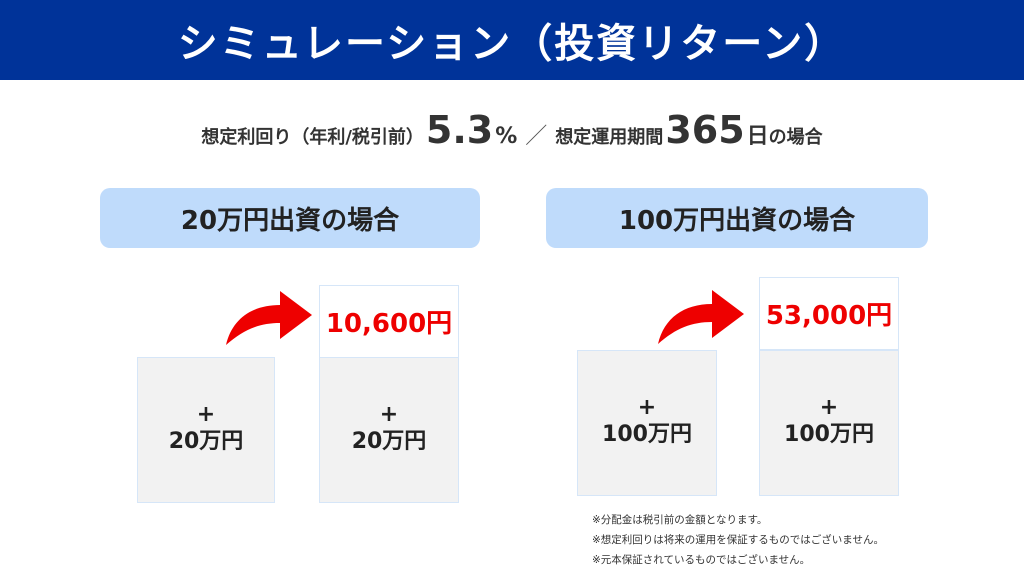 This screenshot has width=1024, height=574. Describe the element at coordinates (459, 130) in the screenshot. I see `yield-value: 5.3` at that location.